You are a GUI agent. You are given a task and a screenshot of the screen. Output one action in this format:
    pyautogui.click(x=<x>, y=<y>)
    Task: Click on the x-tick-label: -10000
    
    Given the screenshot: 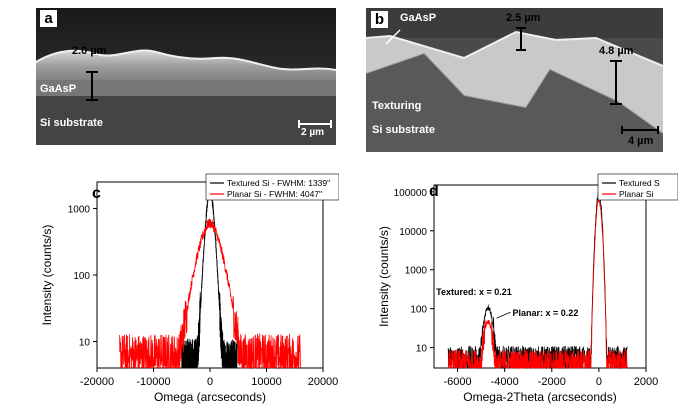 What is the action you would take?
    pyautogui.click(x=153, y=382)
    